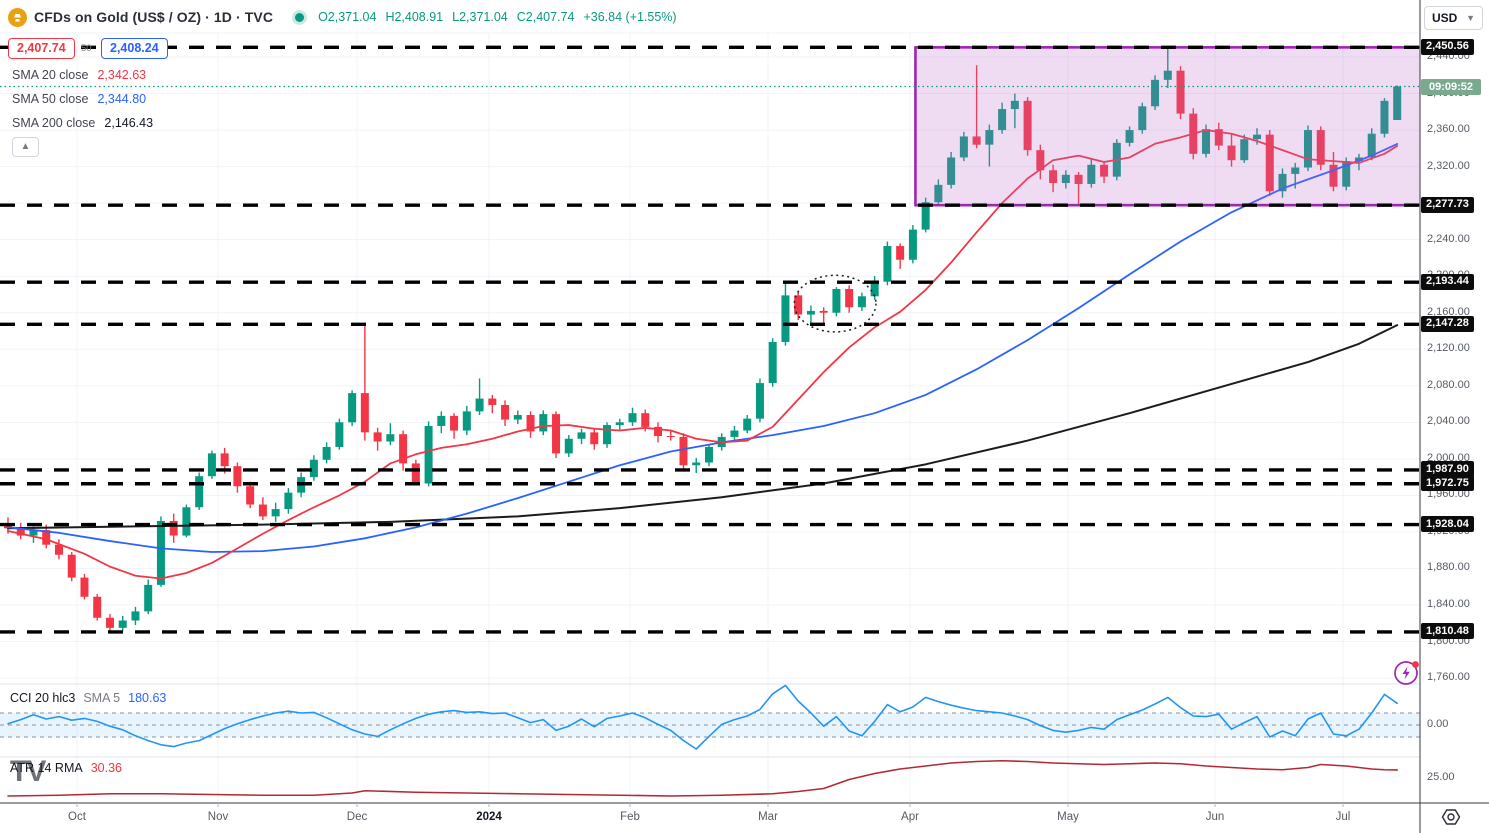 The height and width of the screenshot is (833, 1489). I want to click on time-axis-month-label: Nov, so click(218, 817).